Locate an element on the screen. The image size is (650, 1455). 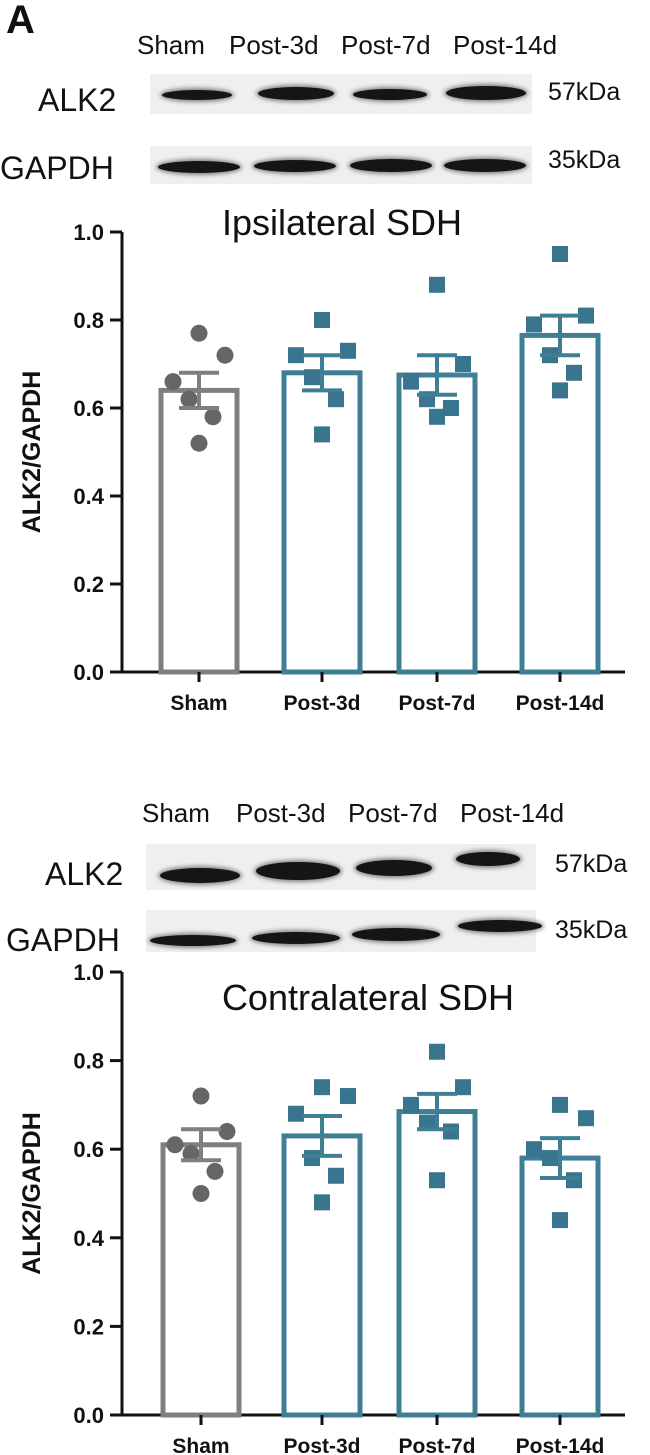
bar-post-14d is located at coordinates (560, 1286).